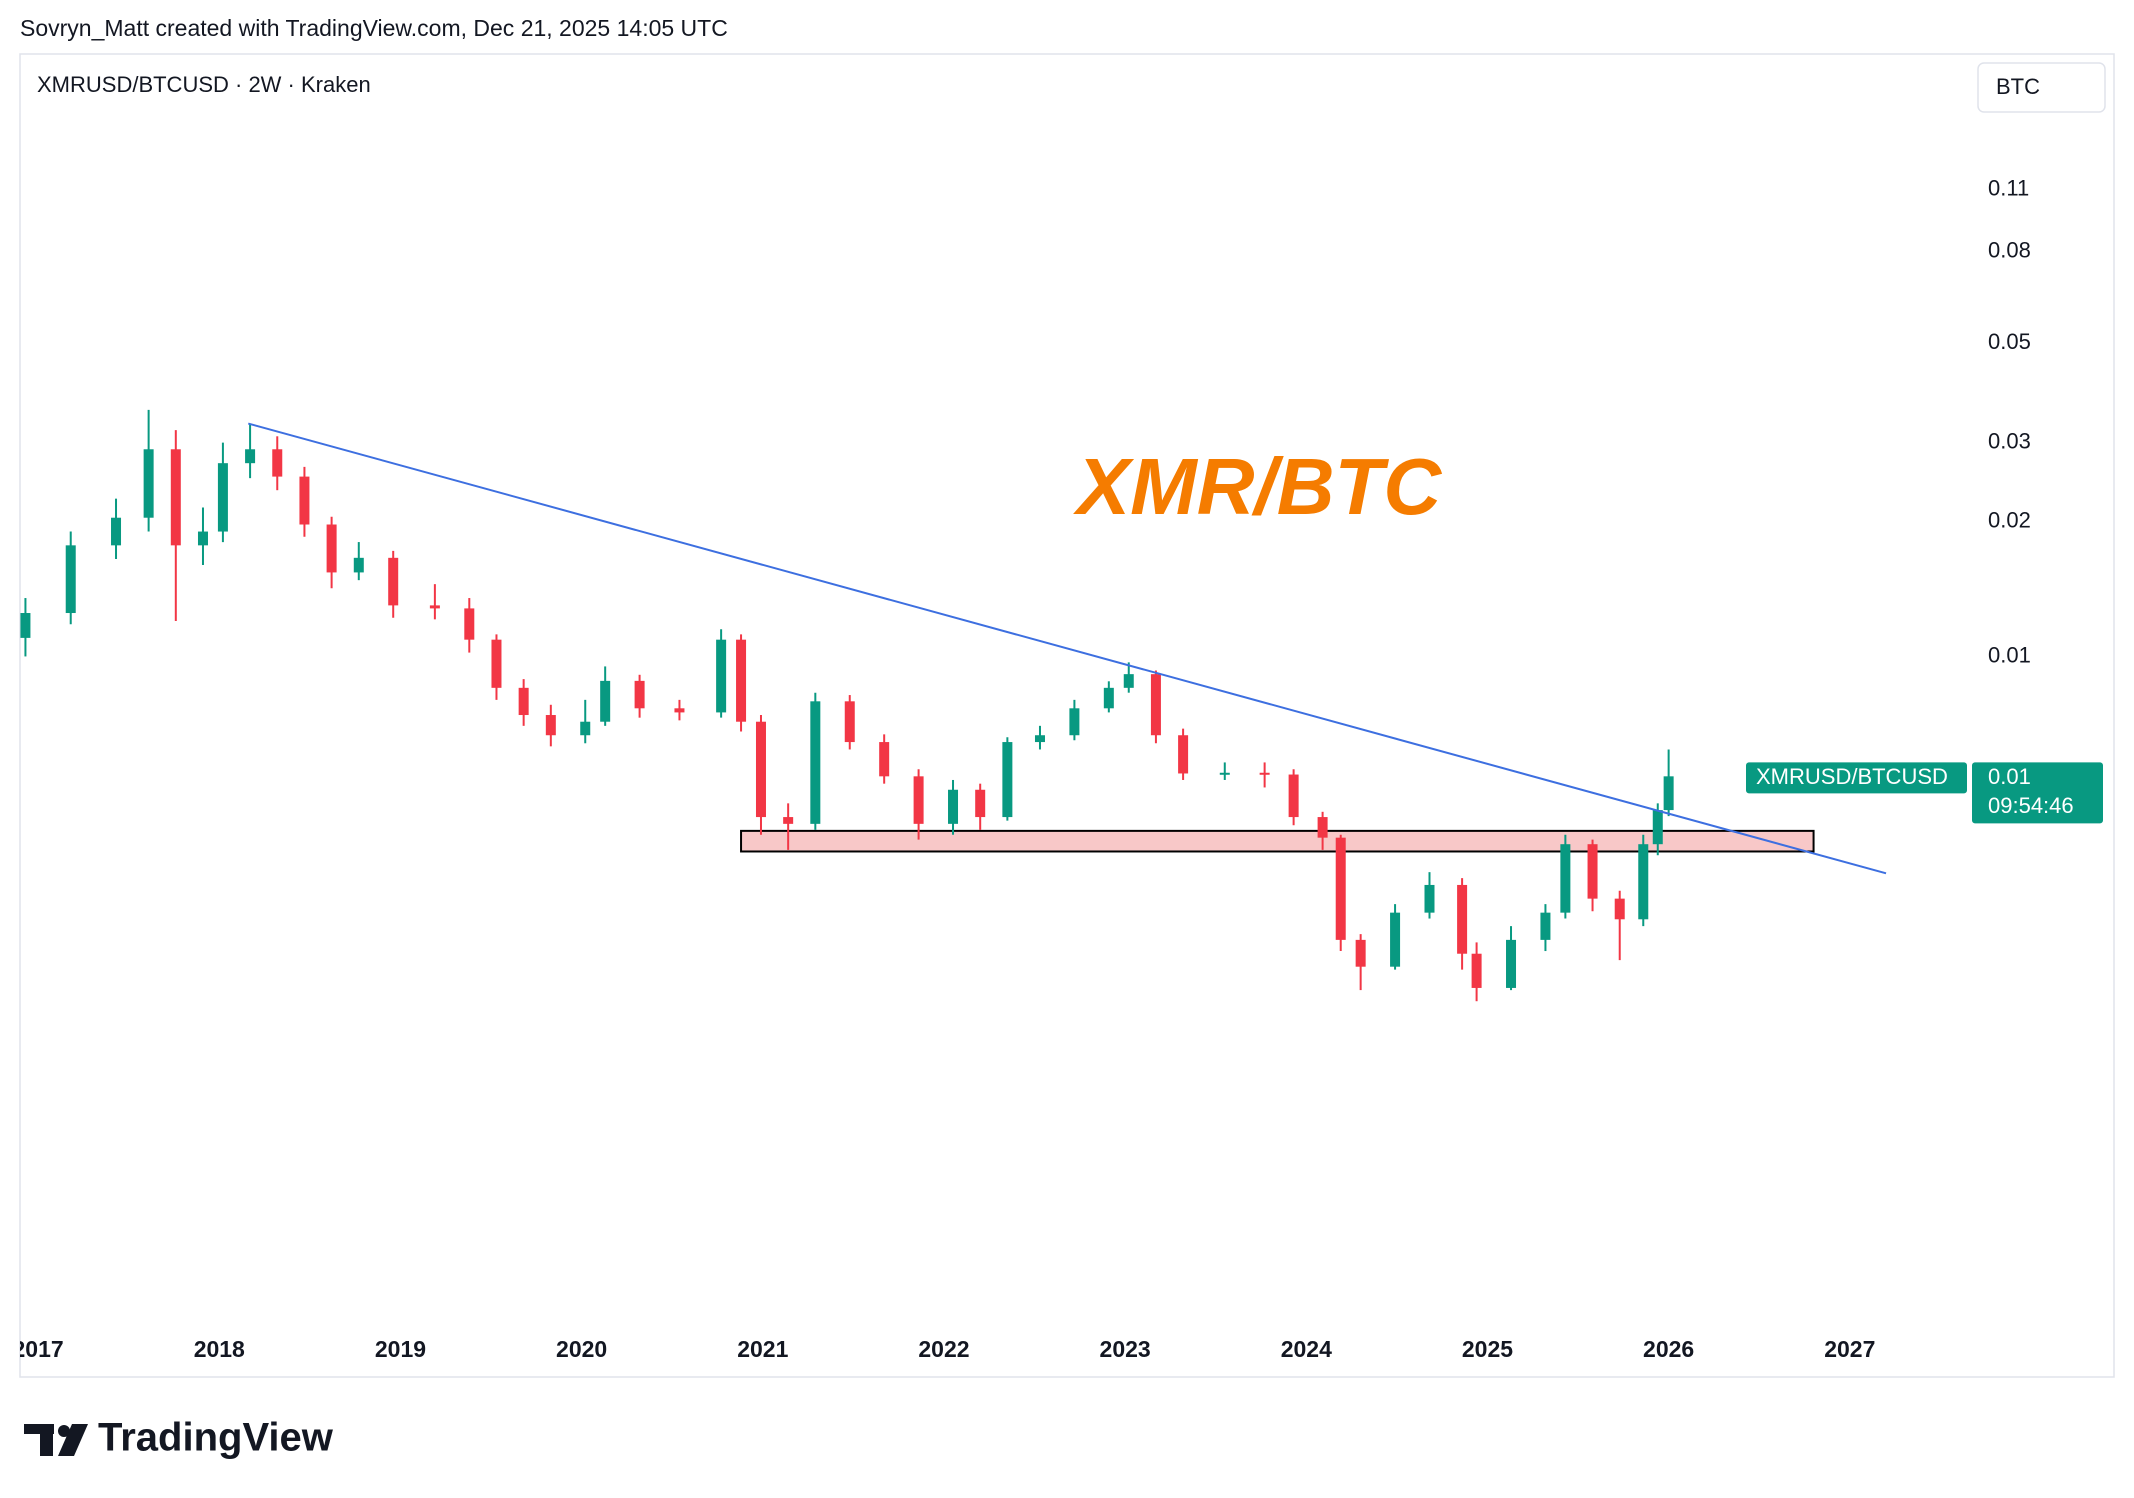 The image size is (2134, 1498). Describe the element at coordinates (2041, 87) in the screenshot. I see `currency-button` at that location.